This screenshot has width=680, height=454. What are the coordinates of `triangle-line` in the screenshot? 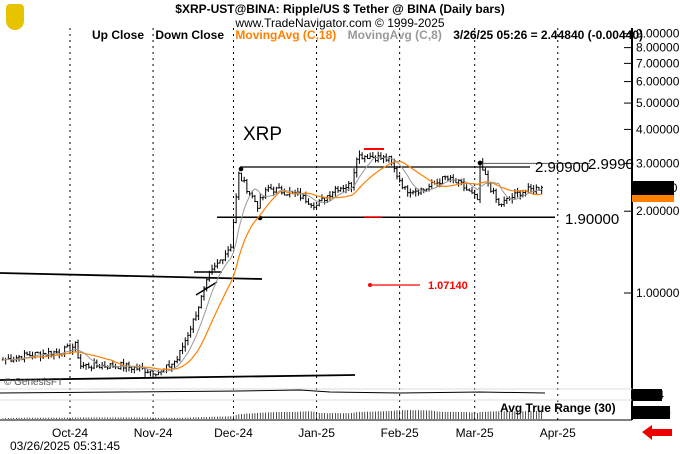 It's located at (206, 288).